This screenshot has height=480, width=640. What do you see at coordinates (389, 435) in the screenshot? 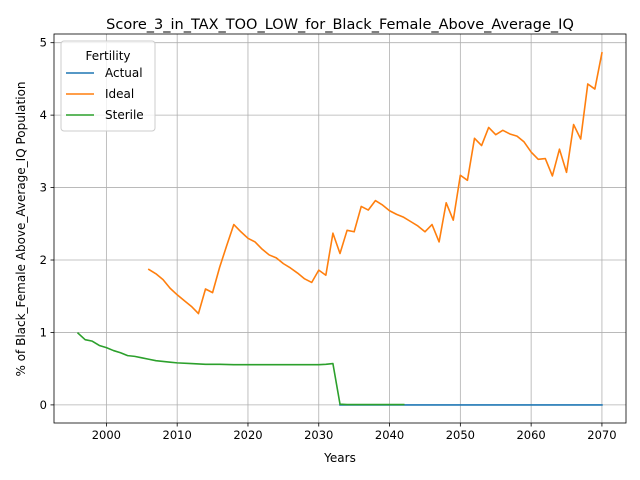
I see `x-tick-label: 2040` at bounding box center [389, 435].